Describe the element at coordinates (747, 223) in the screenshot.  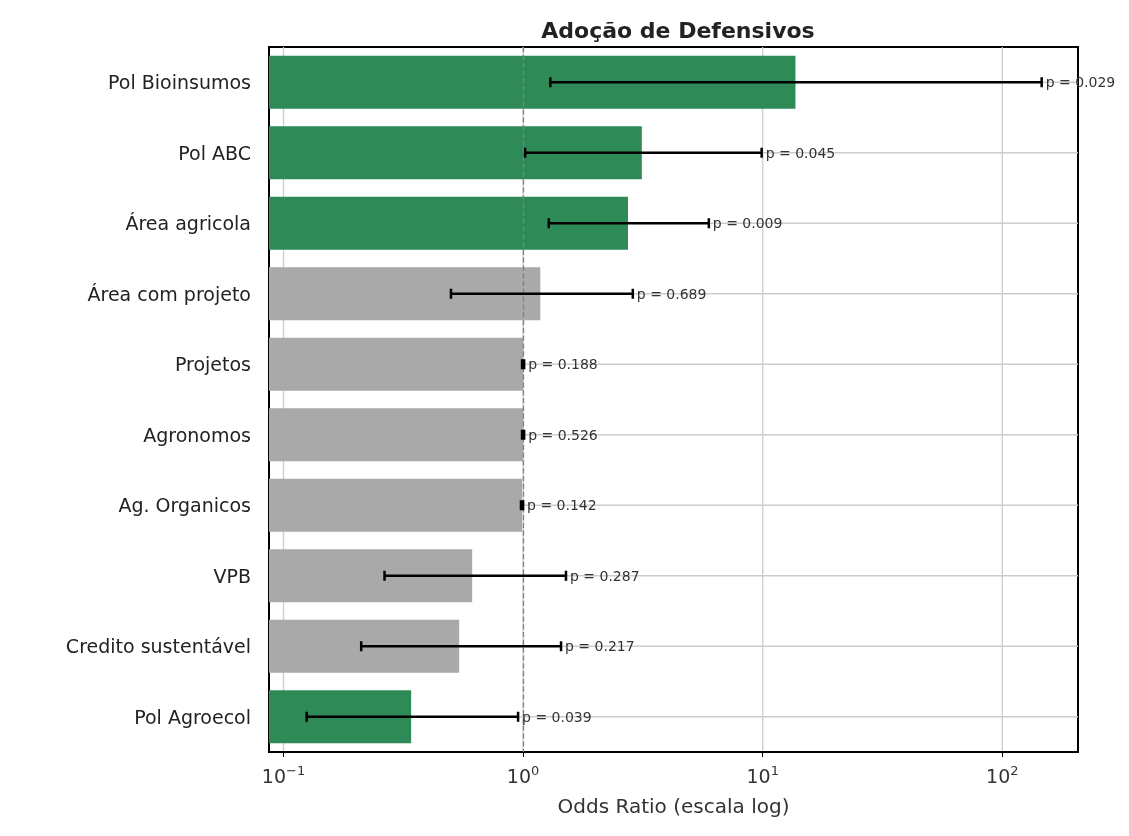
I see `annotation: p = 0.009` at that location.